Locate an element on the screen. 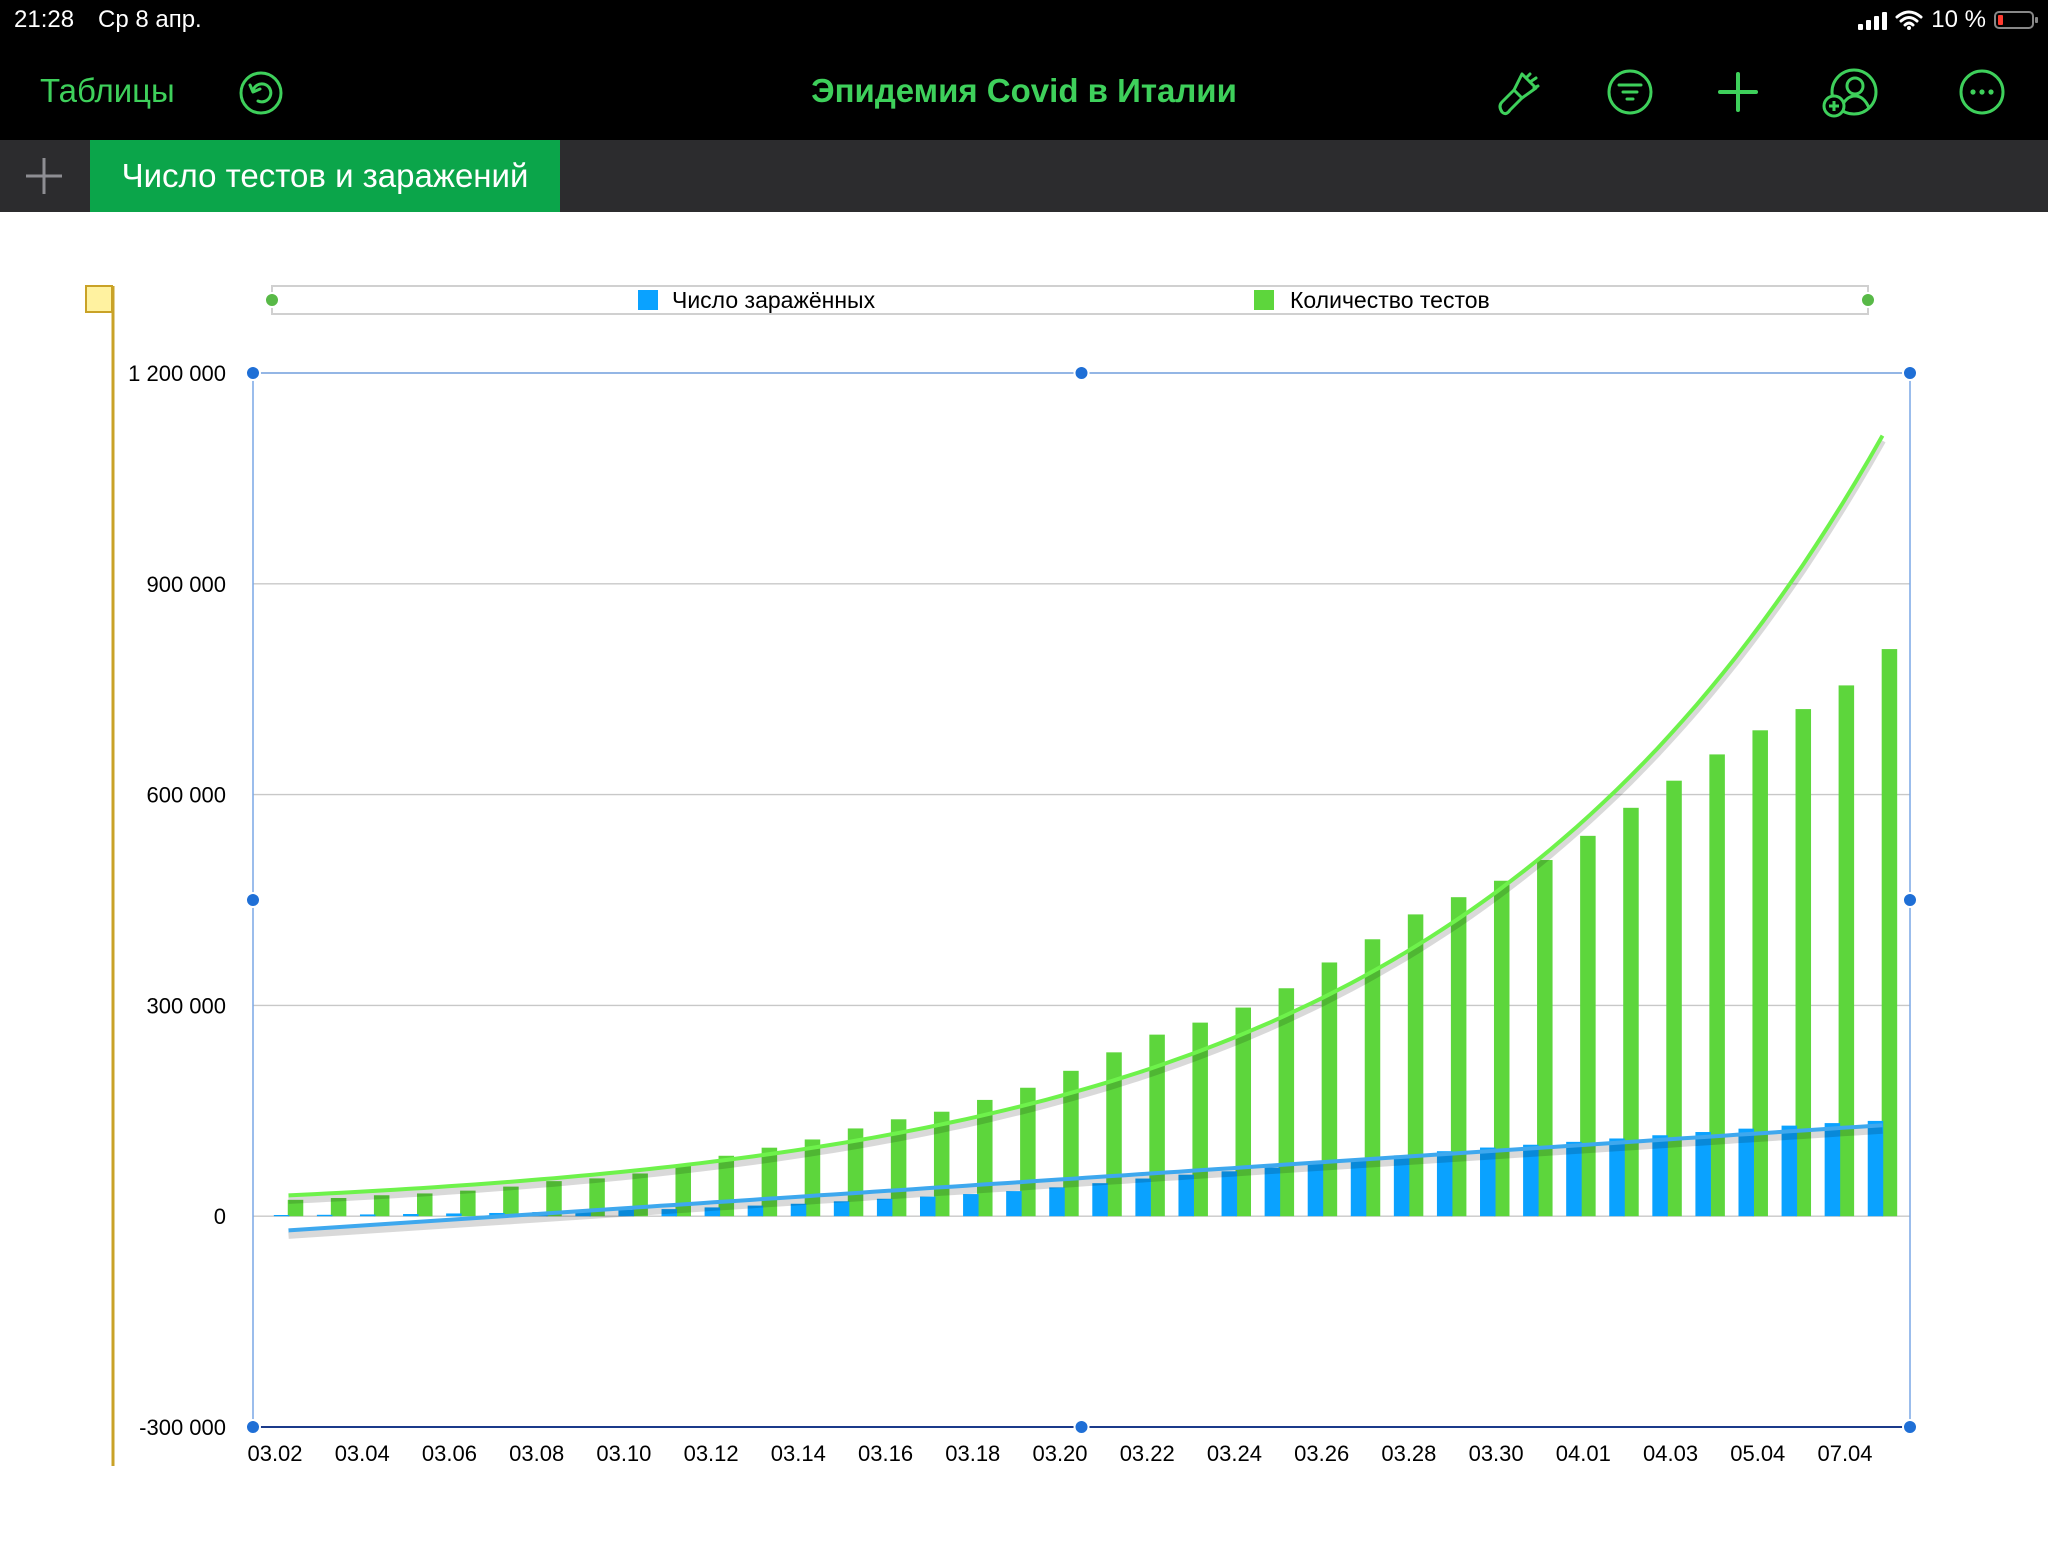 The width and height of the screenshot is (2048, 1541). x-tick-label: 03.04 is located at coordinates (362, 1453).